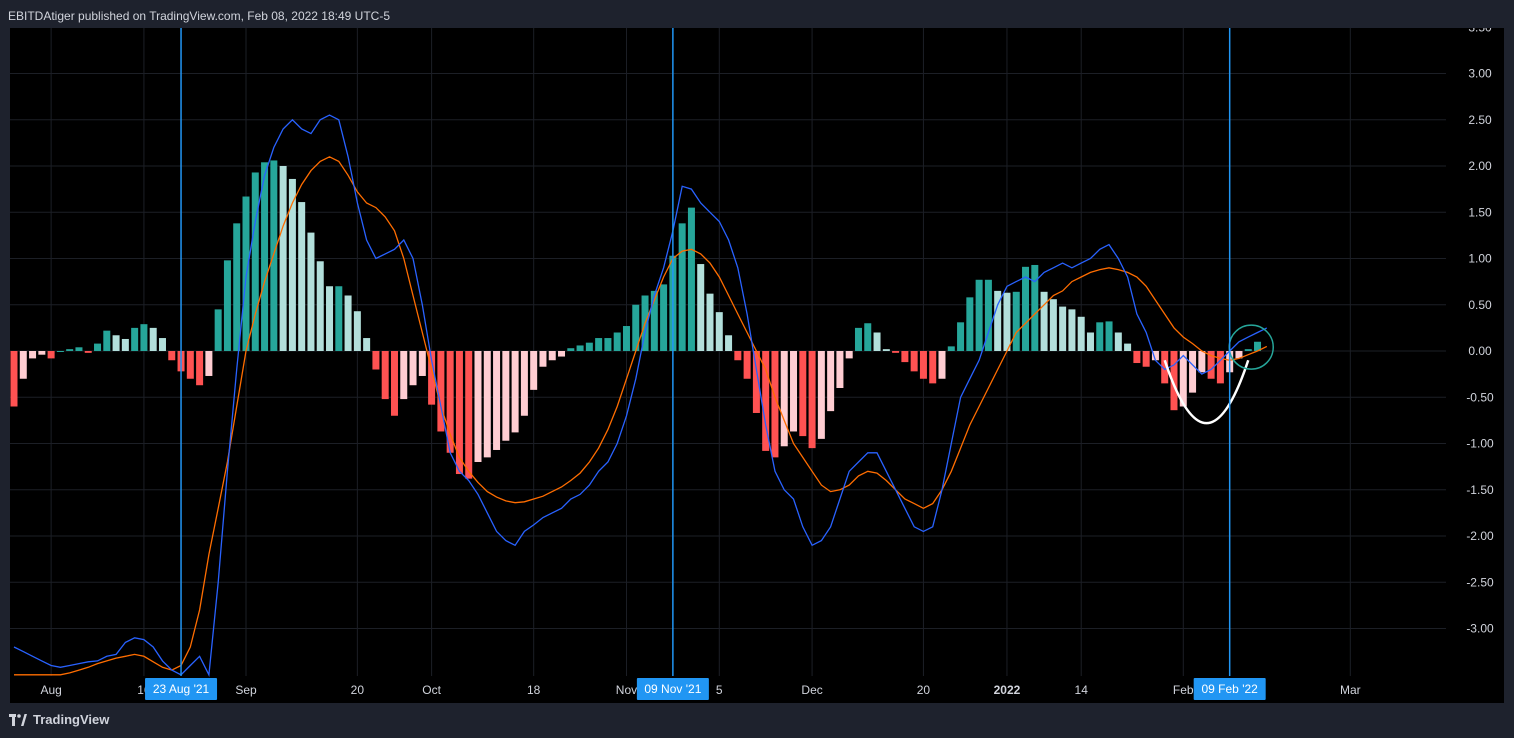  I want to click on x-tick-label: 20, so click(924, 690).